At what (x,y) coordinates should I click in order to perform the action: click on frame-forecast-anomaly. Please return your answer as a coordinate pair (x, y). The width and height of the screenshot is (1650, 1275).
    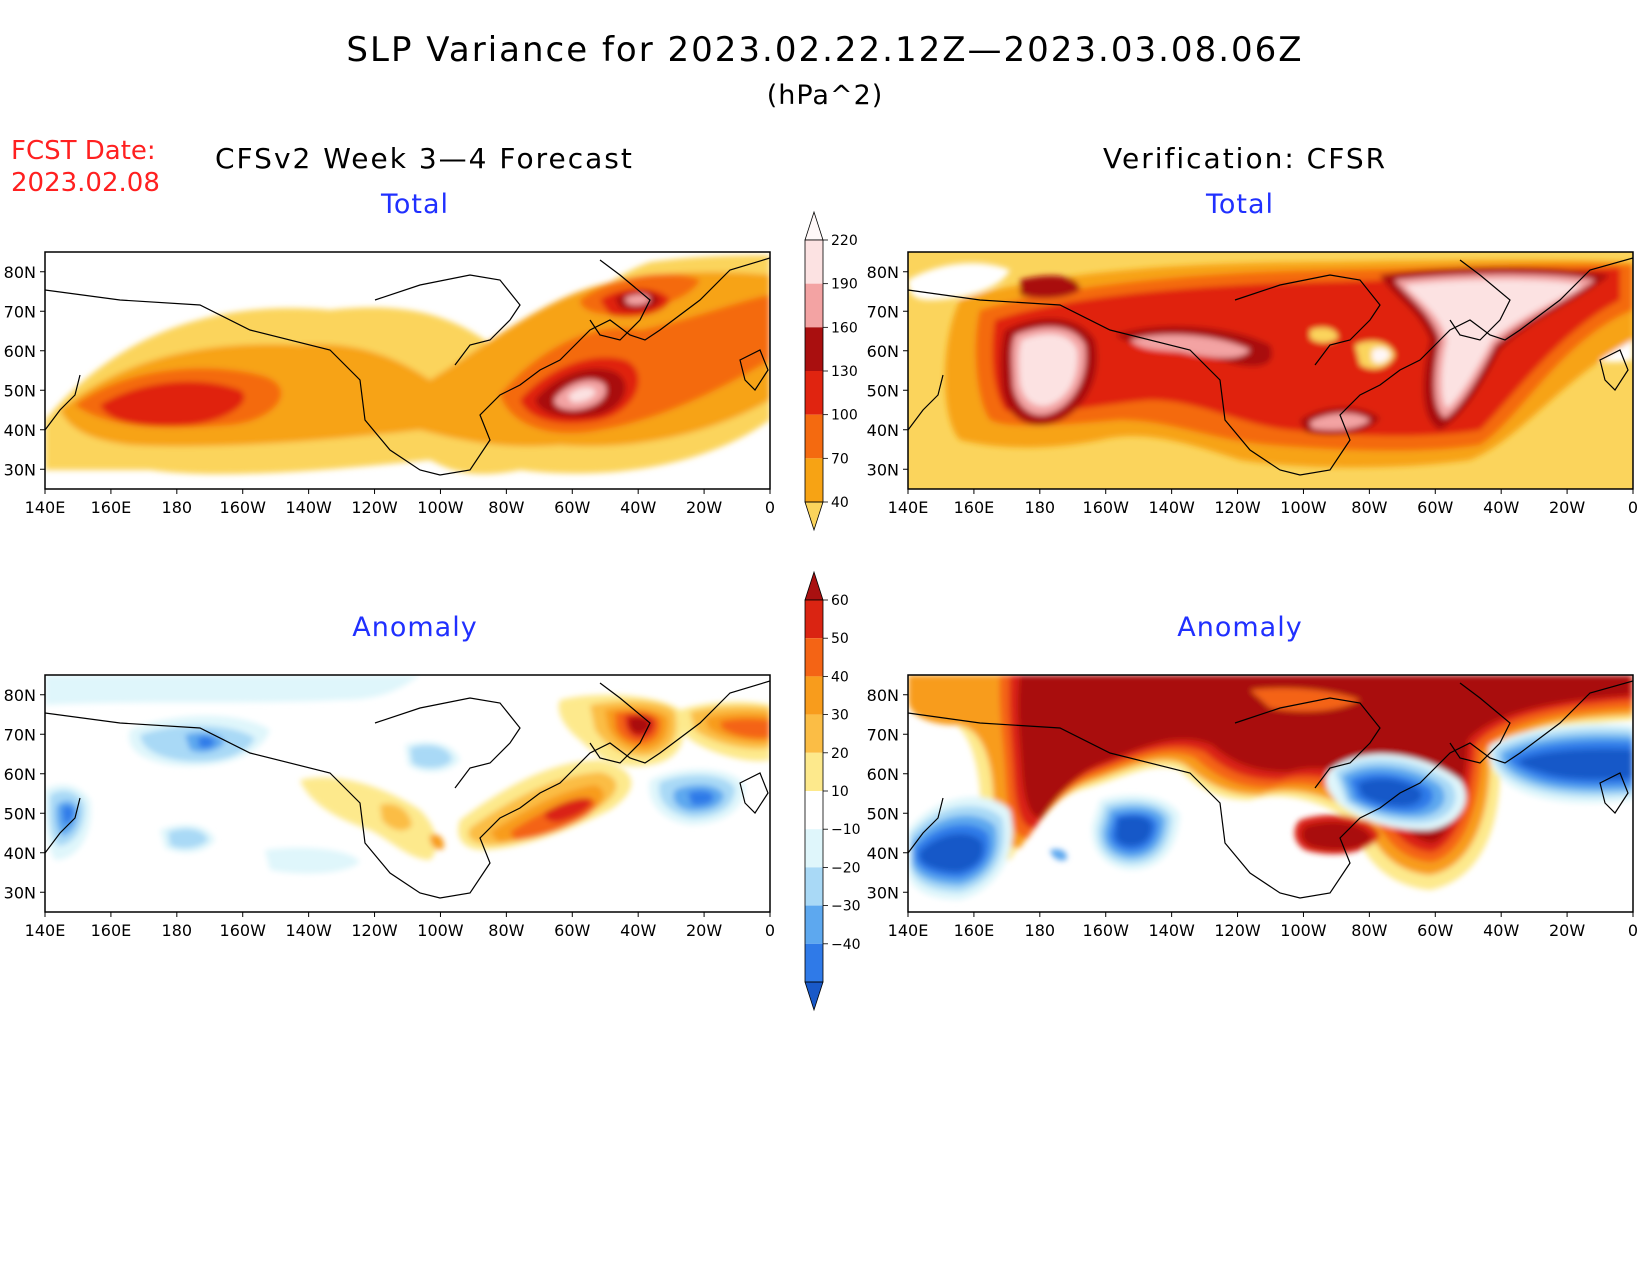
    Looking at the image, I should click on (407, 793).